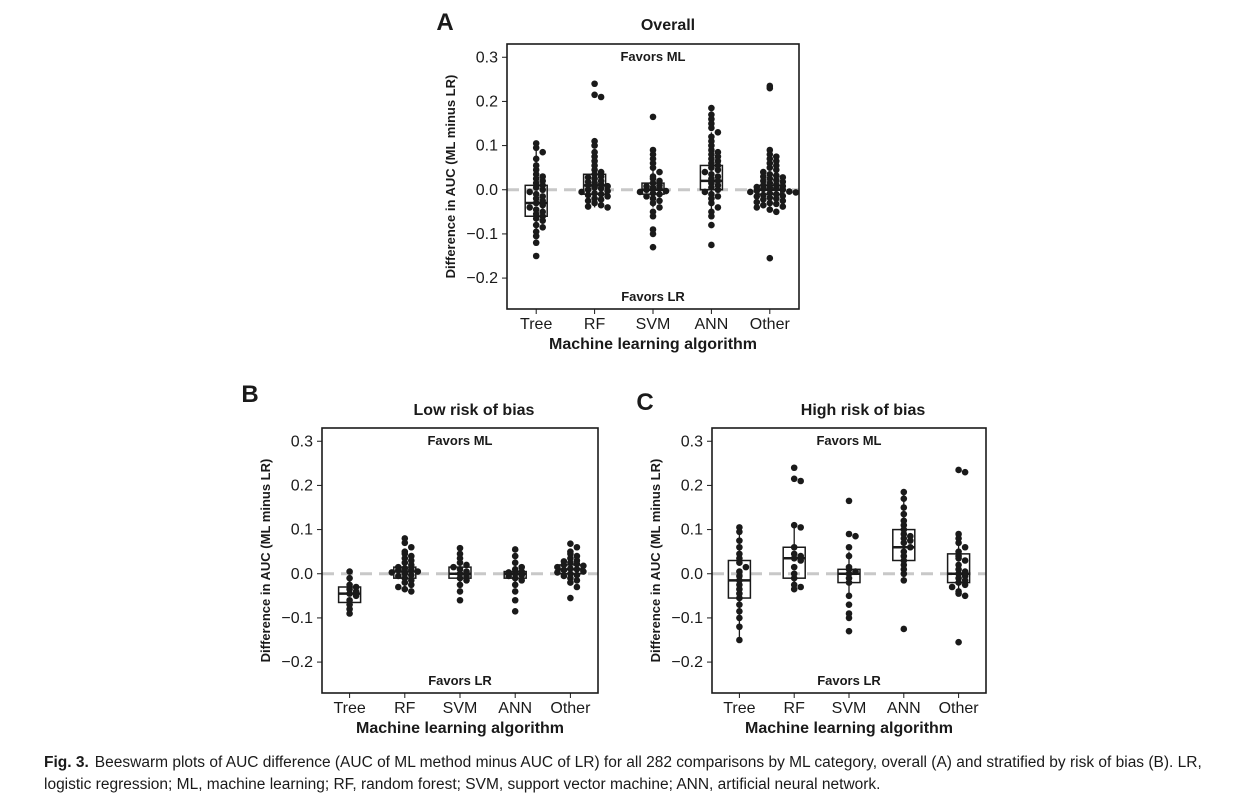 This screenshot has width=1243, height=808. I want to click on annotation-favors-lr: Favors LR, so click(849, 680).